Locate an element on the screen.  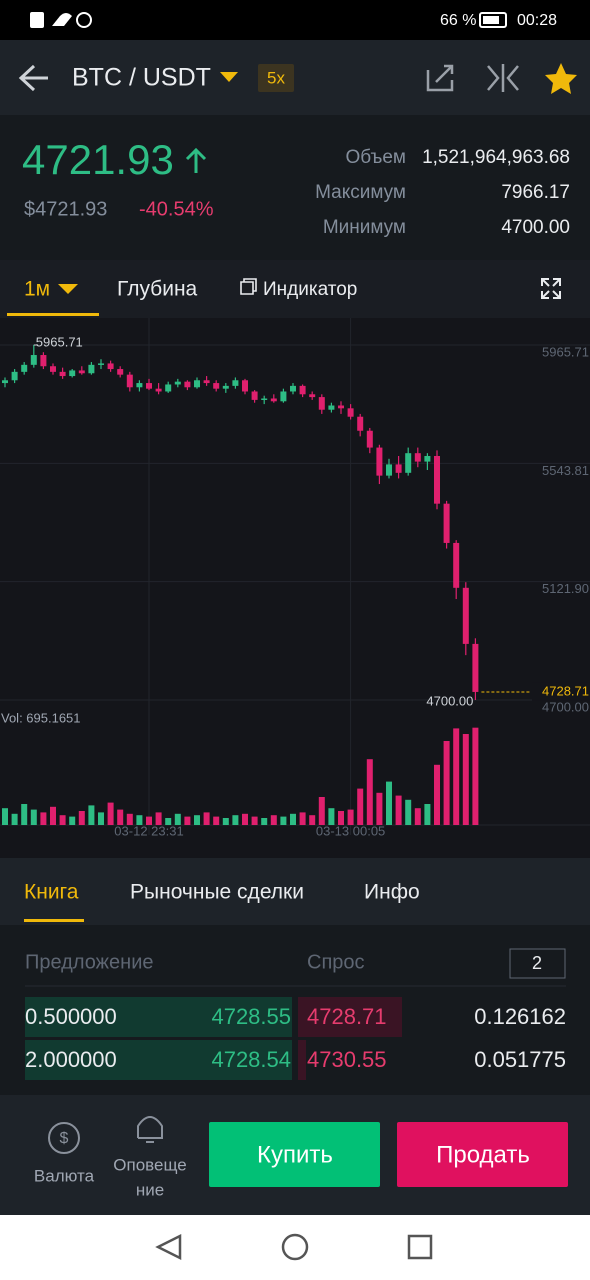
bid-amount: 0.500000 is located at coordinates (71, 1016).